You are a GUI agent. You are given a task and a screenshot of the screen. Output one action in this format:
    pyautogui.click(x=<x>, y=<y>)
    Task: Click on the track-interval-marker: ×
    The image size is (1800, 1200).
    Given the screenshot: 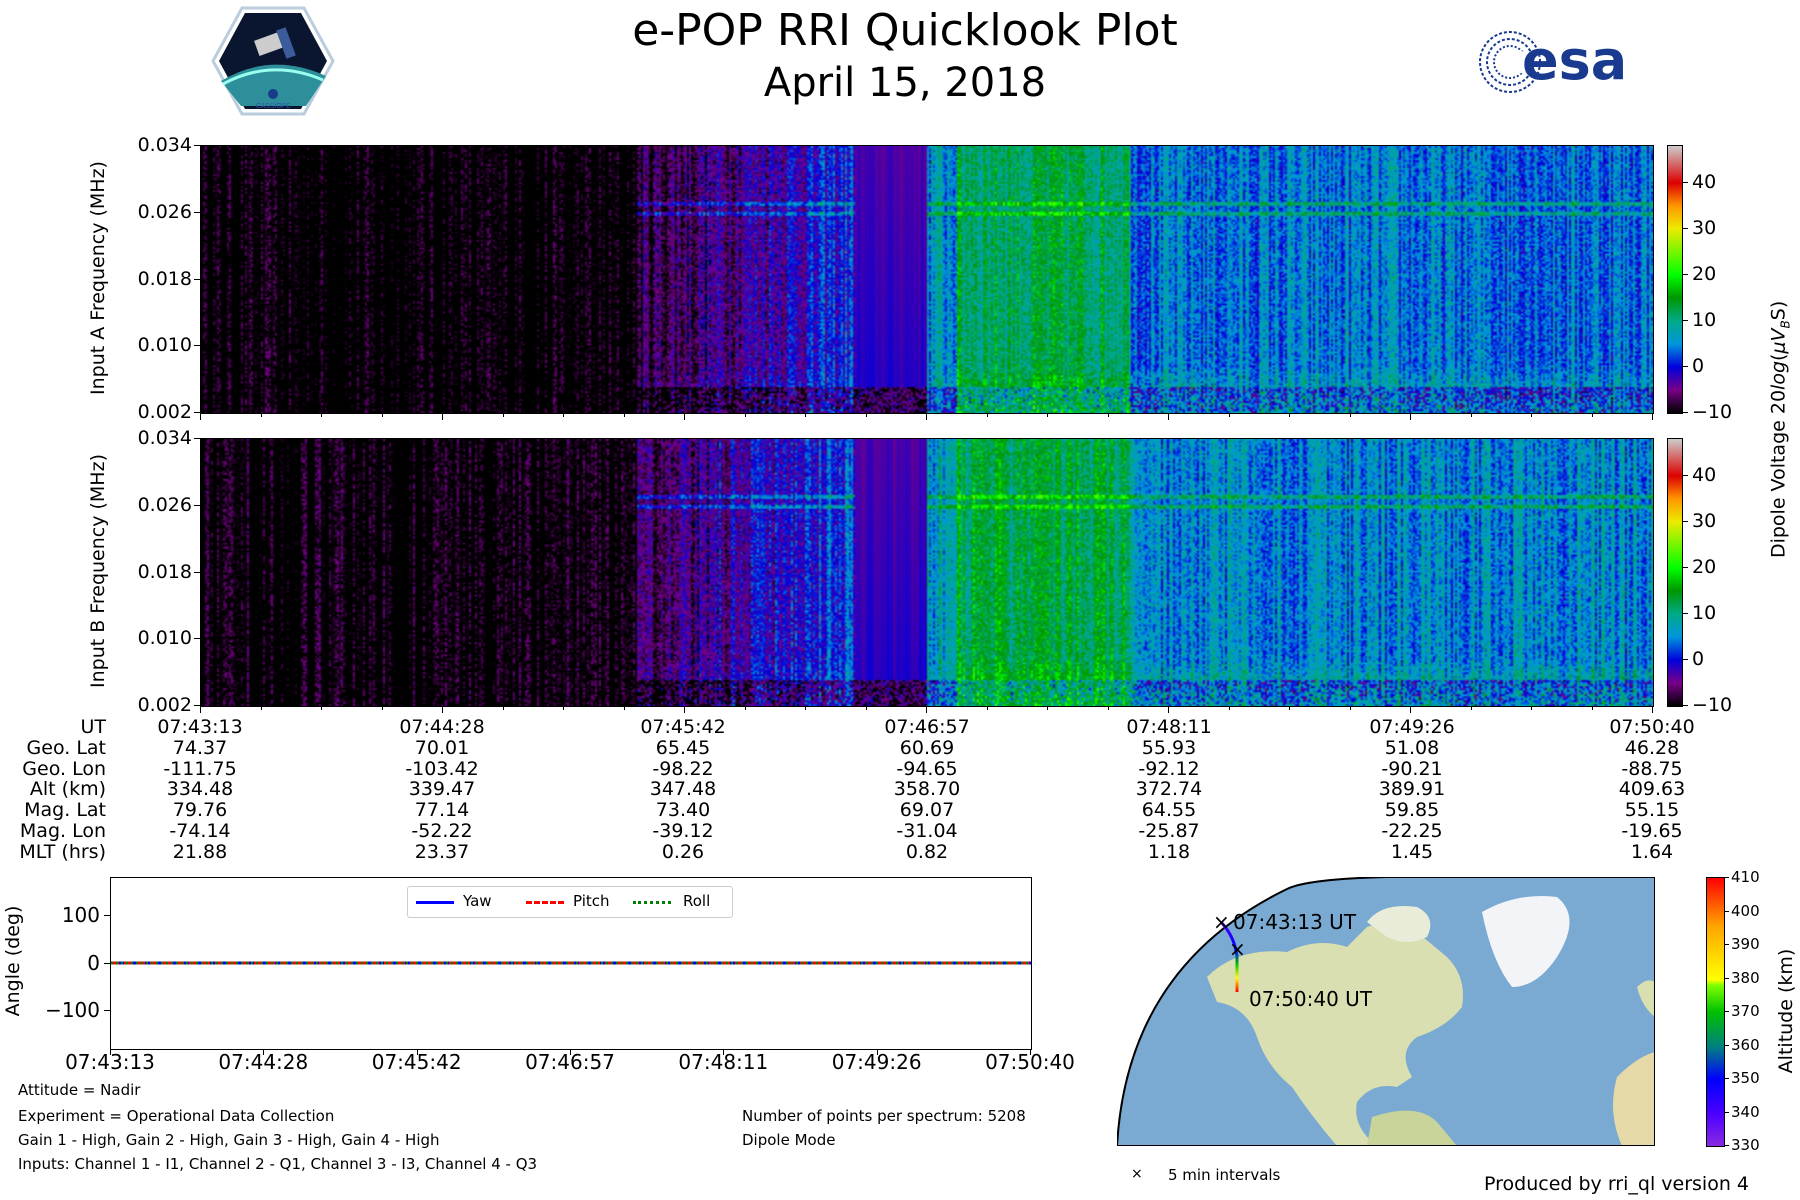 What is the action you would take?
    pyautogui.click(x=1237, y=949)
    